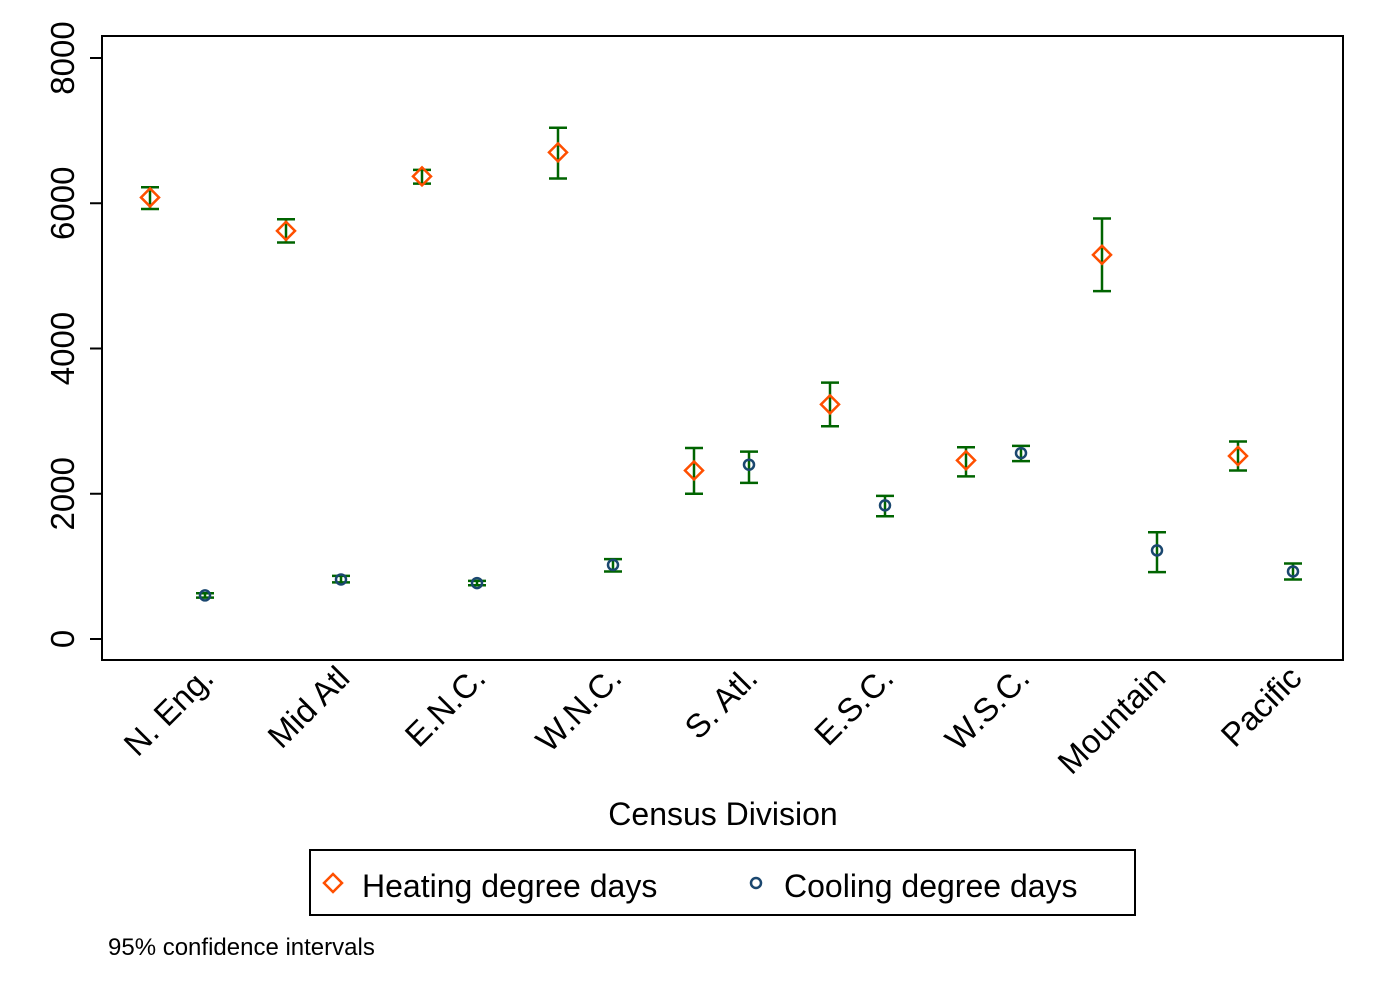 The image size is (1381, 1004). Describe the element at coordinates (150, 197) in the screenshot. I see `point-heating-degree-days-n-eng` at that location.